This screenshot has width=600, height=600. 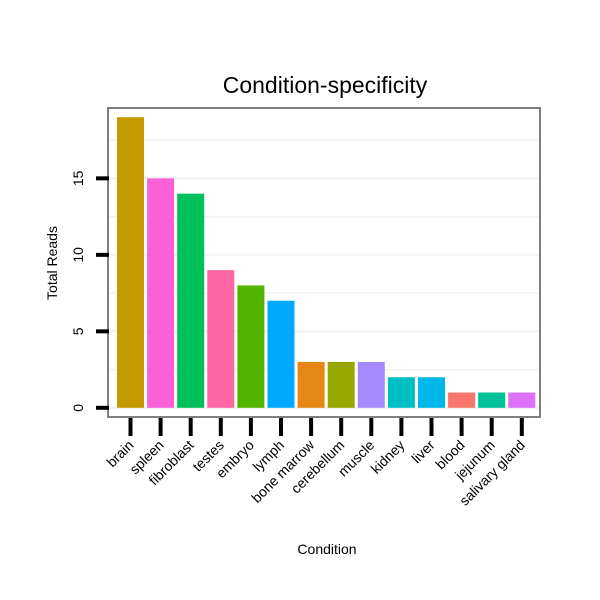 What do you see at coordinates (78, 331) in the screenshot?
I see `y-tick-label: 5` at bounding box center [78, 331].